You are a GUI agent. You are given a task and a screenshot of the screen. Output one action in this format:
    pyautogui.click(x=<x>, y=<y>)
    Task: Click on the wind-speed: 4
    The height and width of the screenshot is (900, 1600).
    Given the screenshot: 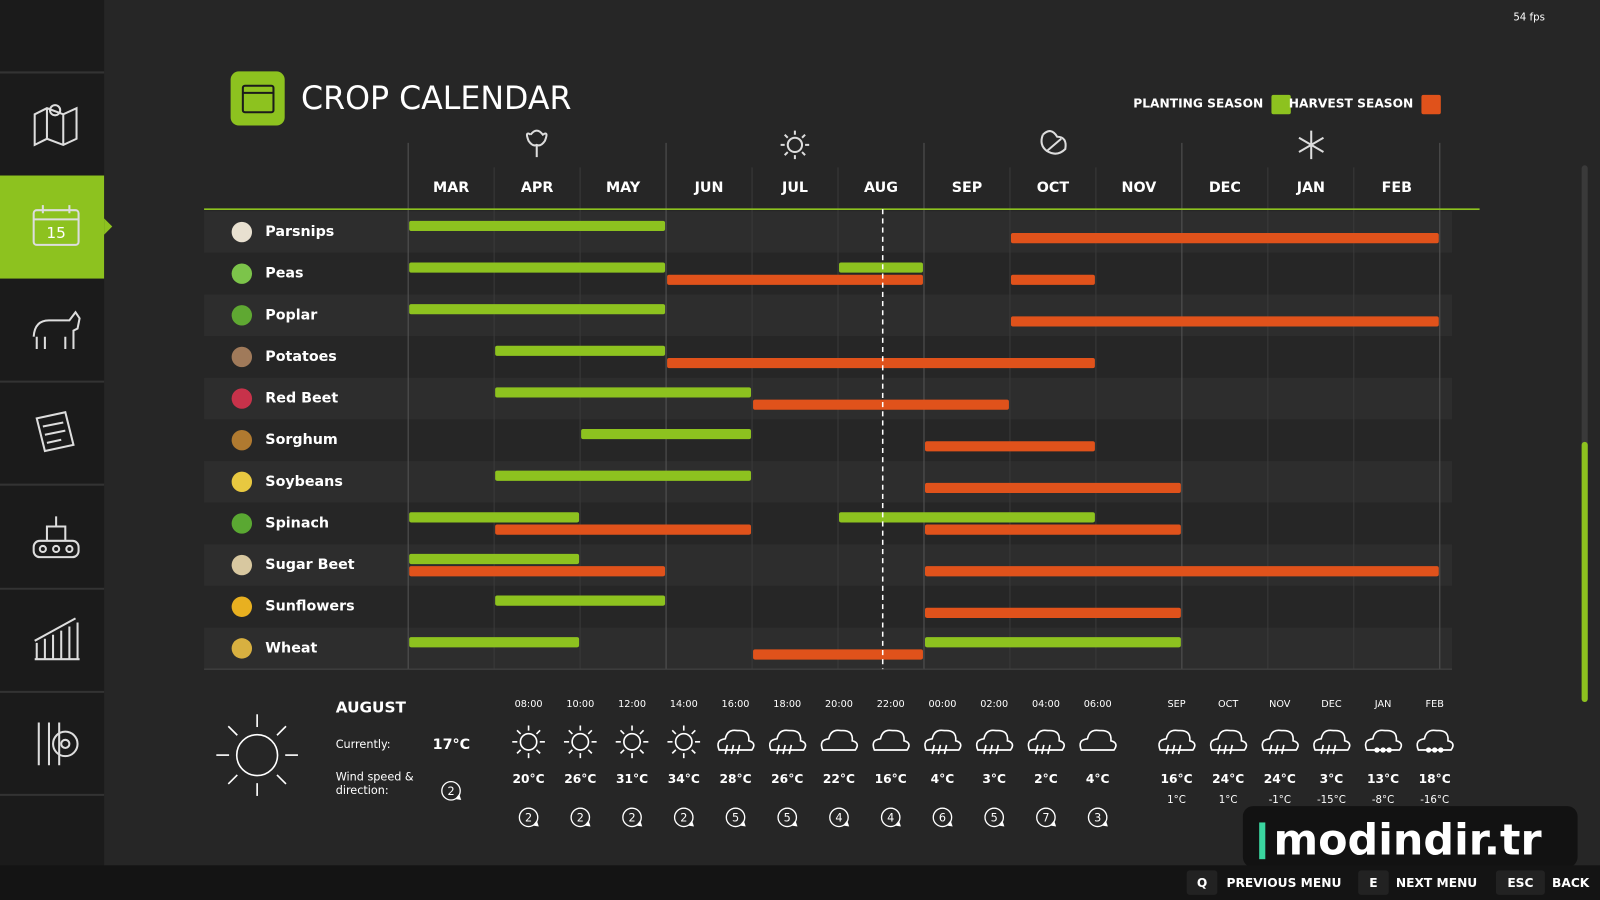 What is the action you would take?
    pyautogui.click(x=838, y=817)
    